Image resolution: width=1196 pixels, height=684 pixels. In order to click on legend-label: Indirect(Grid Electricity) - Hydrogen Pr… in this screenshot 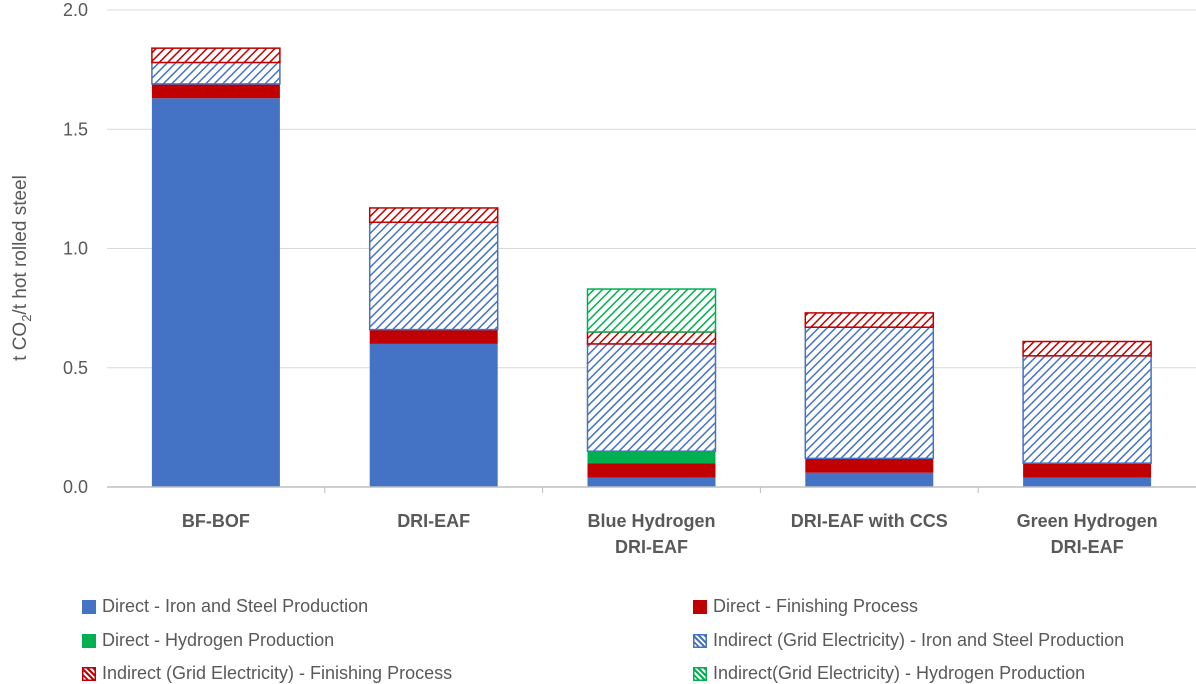, I will do `click(899, 673)`.